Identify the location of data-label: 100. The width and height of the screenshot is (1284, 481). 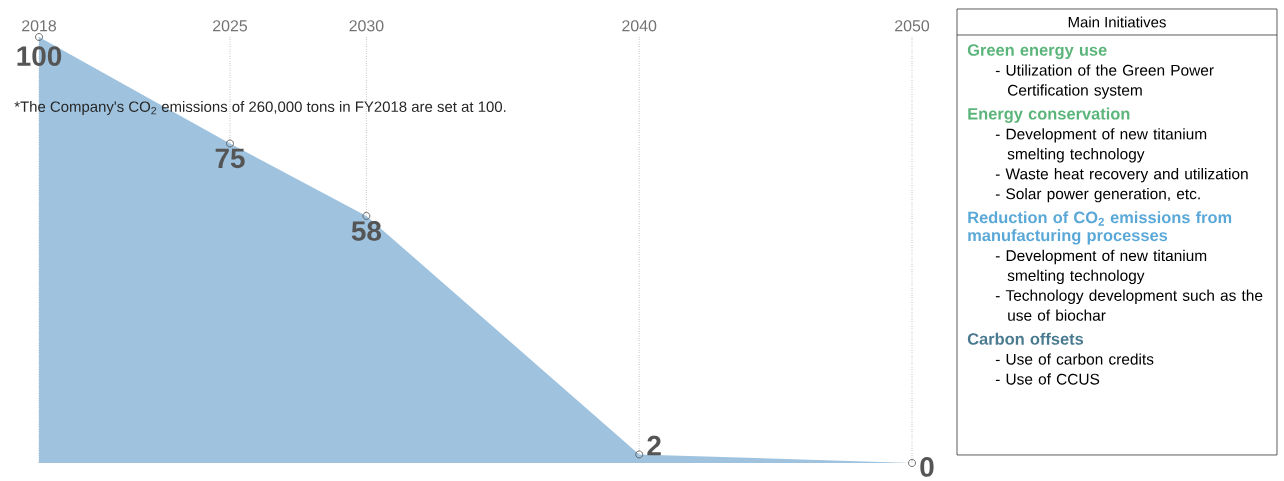
(39, 56).